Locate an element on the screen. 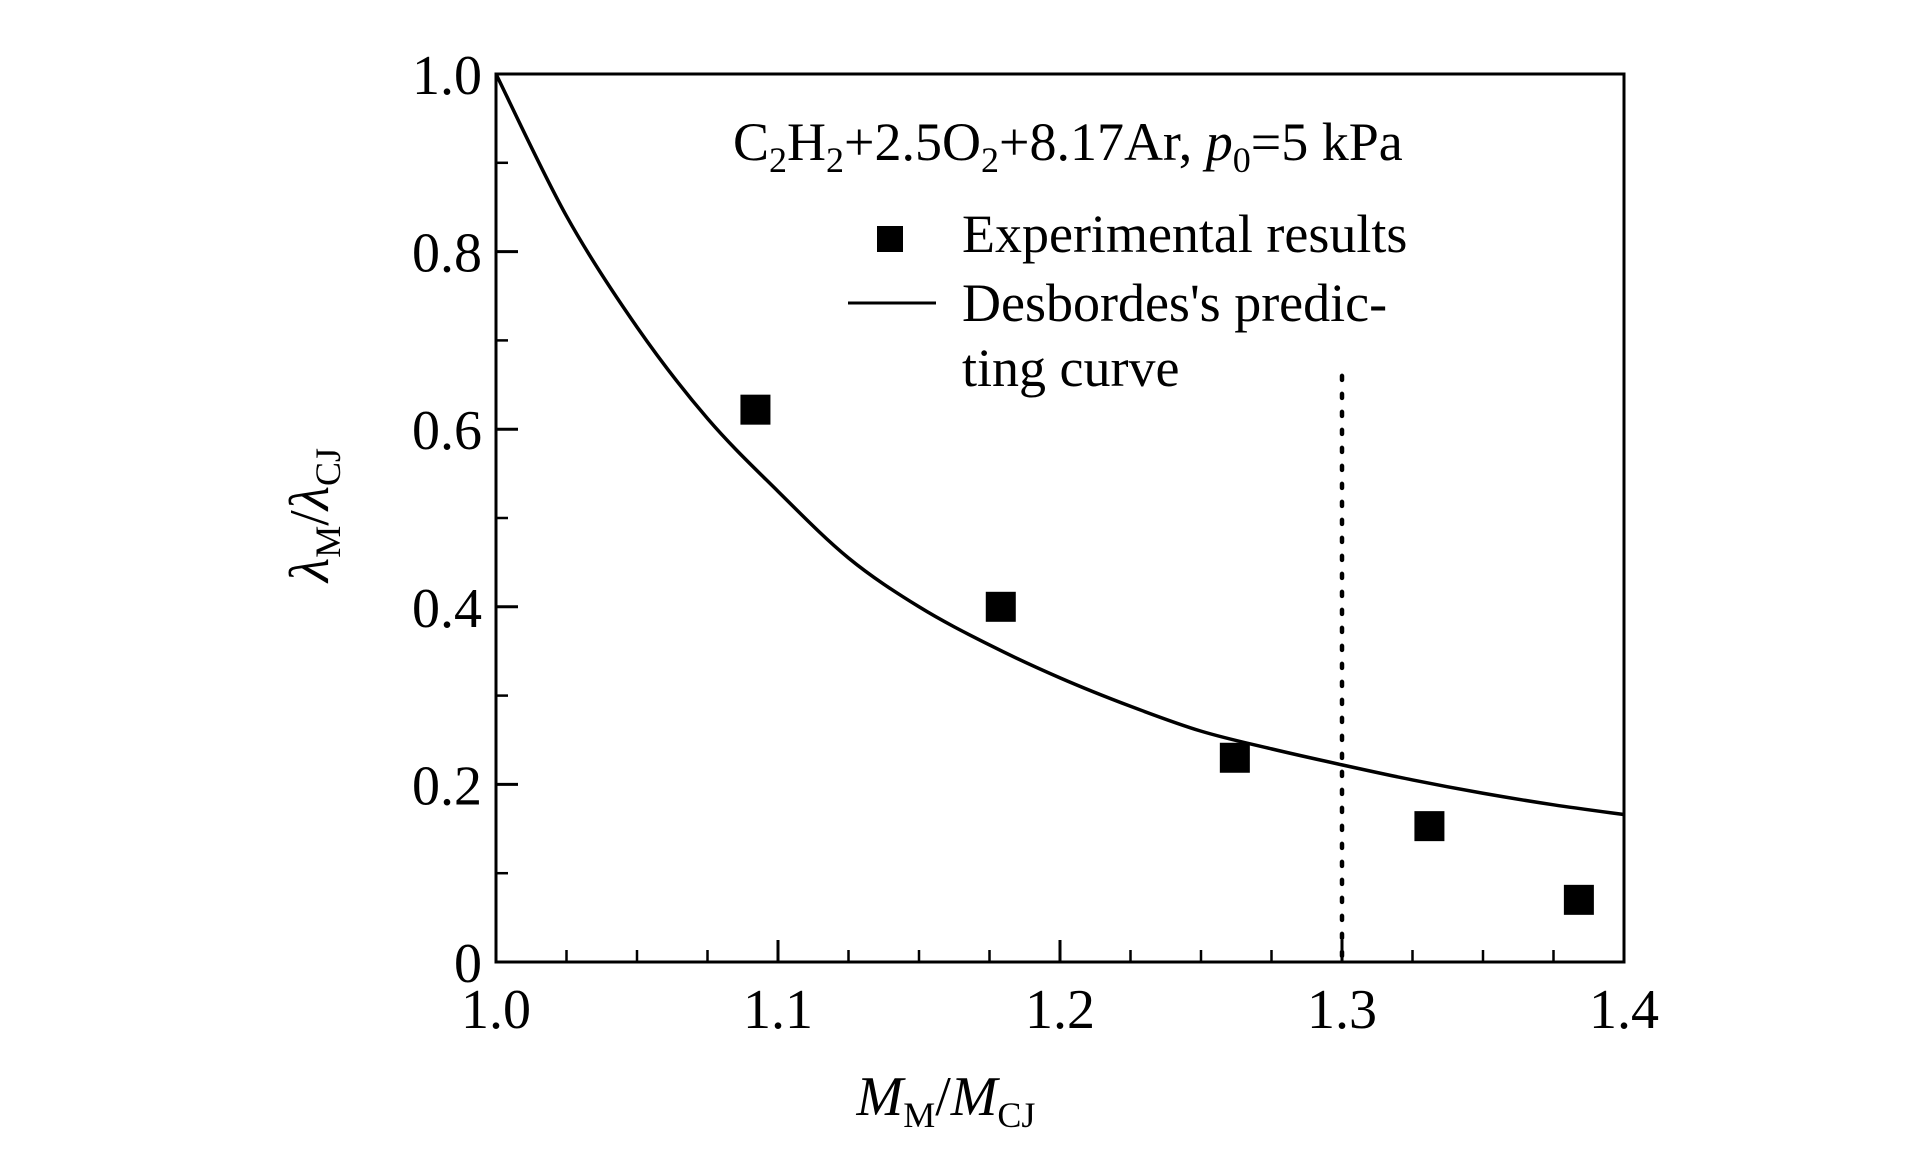 The height and width of the screenshot is (1169, 1923). x-tick-label: 1.3 is located at coordinates (1342, 1010).